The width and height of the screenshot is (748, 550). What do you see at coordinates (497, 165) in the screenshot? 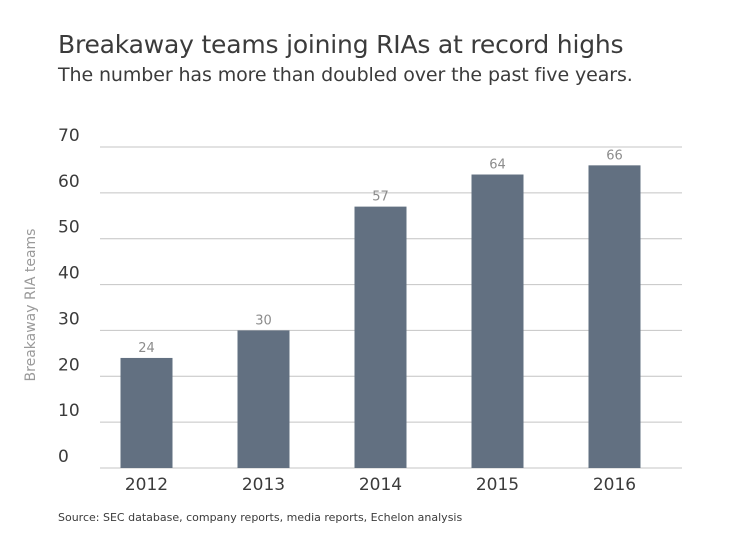
I see `data-label: 64` at bounding box center [497, 165].